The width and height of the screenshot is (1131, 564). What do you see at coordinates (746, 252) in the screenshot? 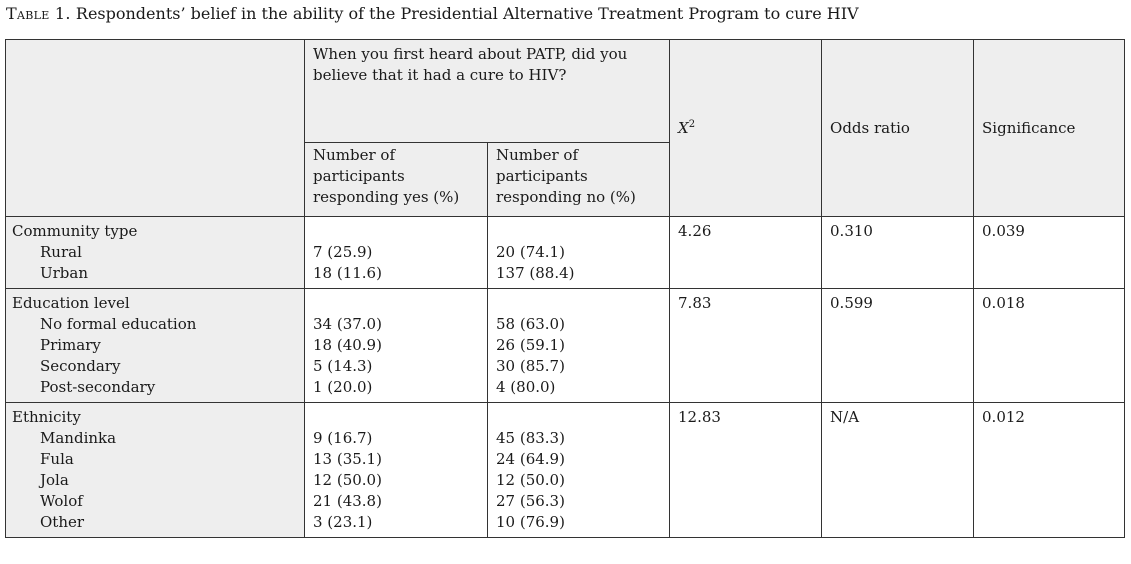
I see `chi-square-value: 4.26` at bounding box center [746, 252].